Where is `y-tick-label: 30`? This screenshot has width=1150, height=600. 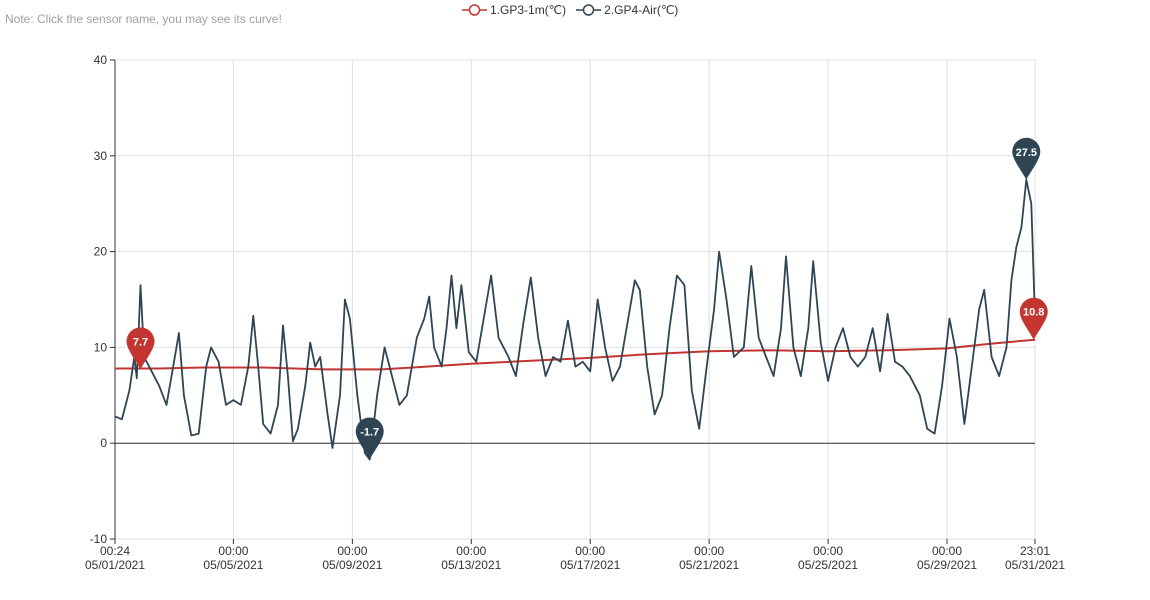 y-tick-label: 30 is located at coordinates (101, 156).